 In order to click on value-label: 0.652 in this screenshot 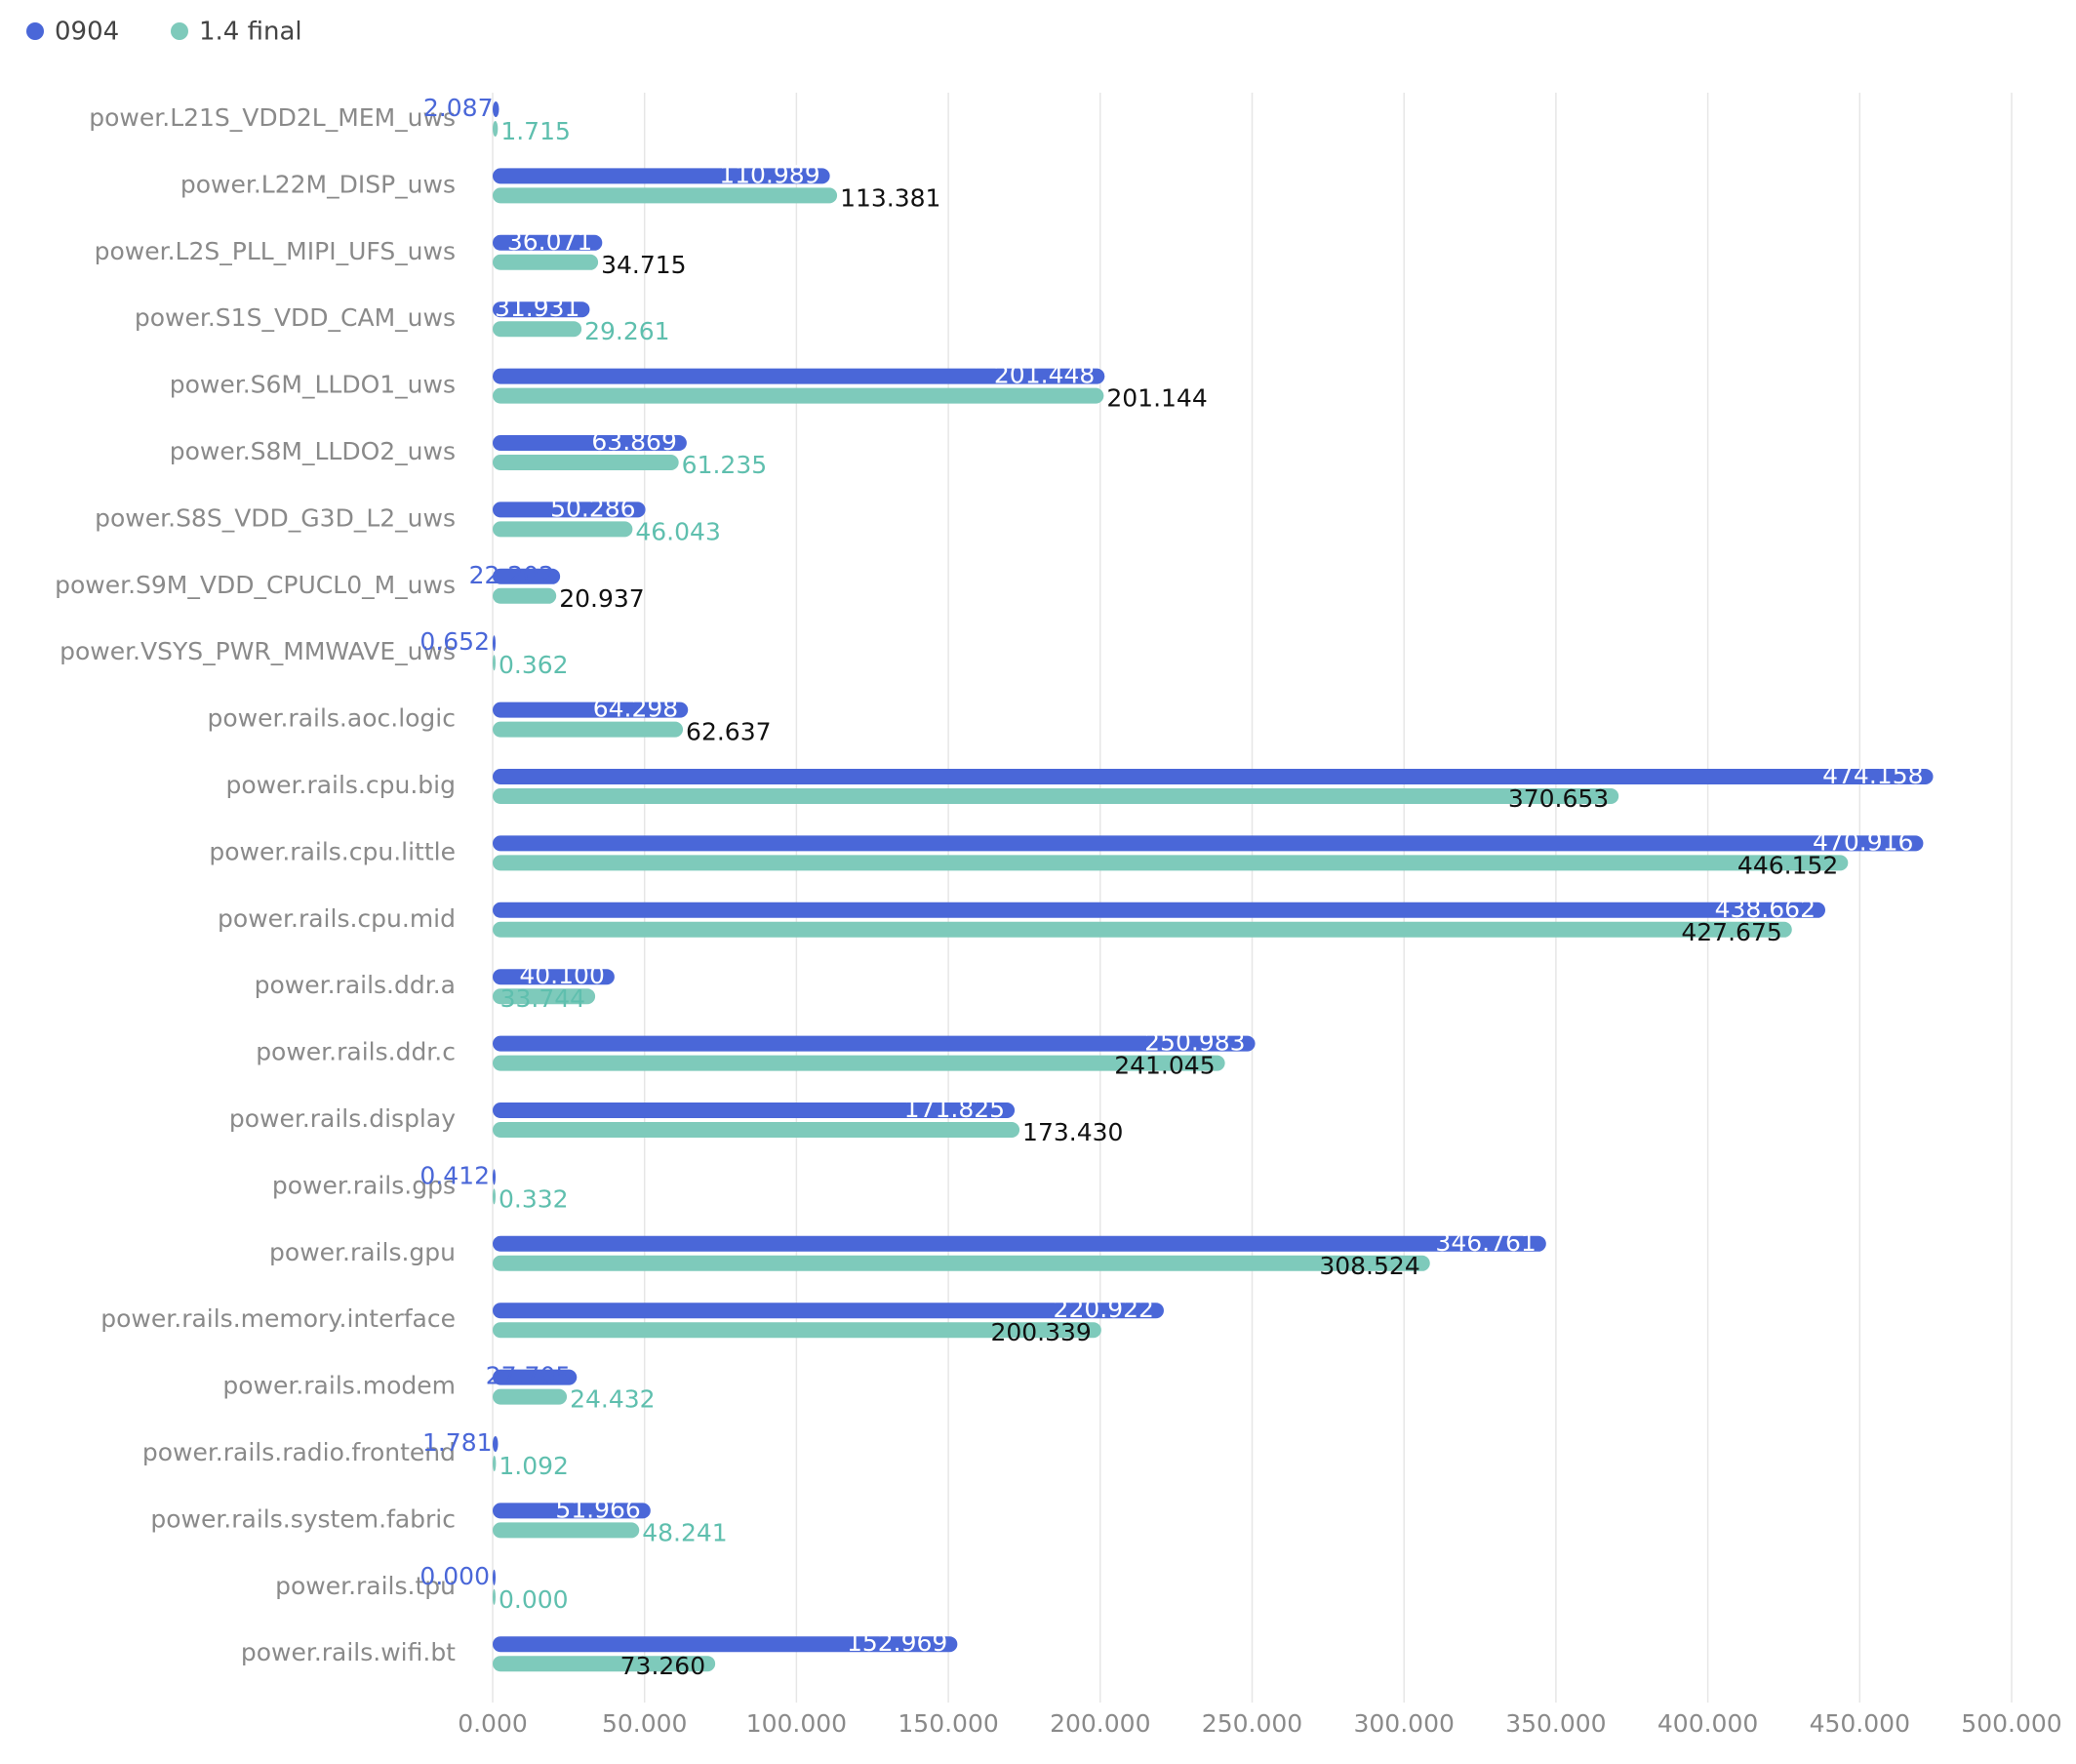, I will do `click(454, 642)`.